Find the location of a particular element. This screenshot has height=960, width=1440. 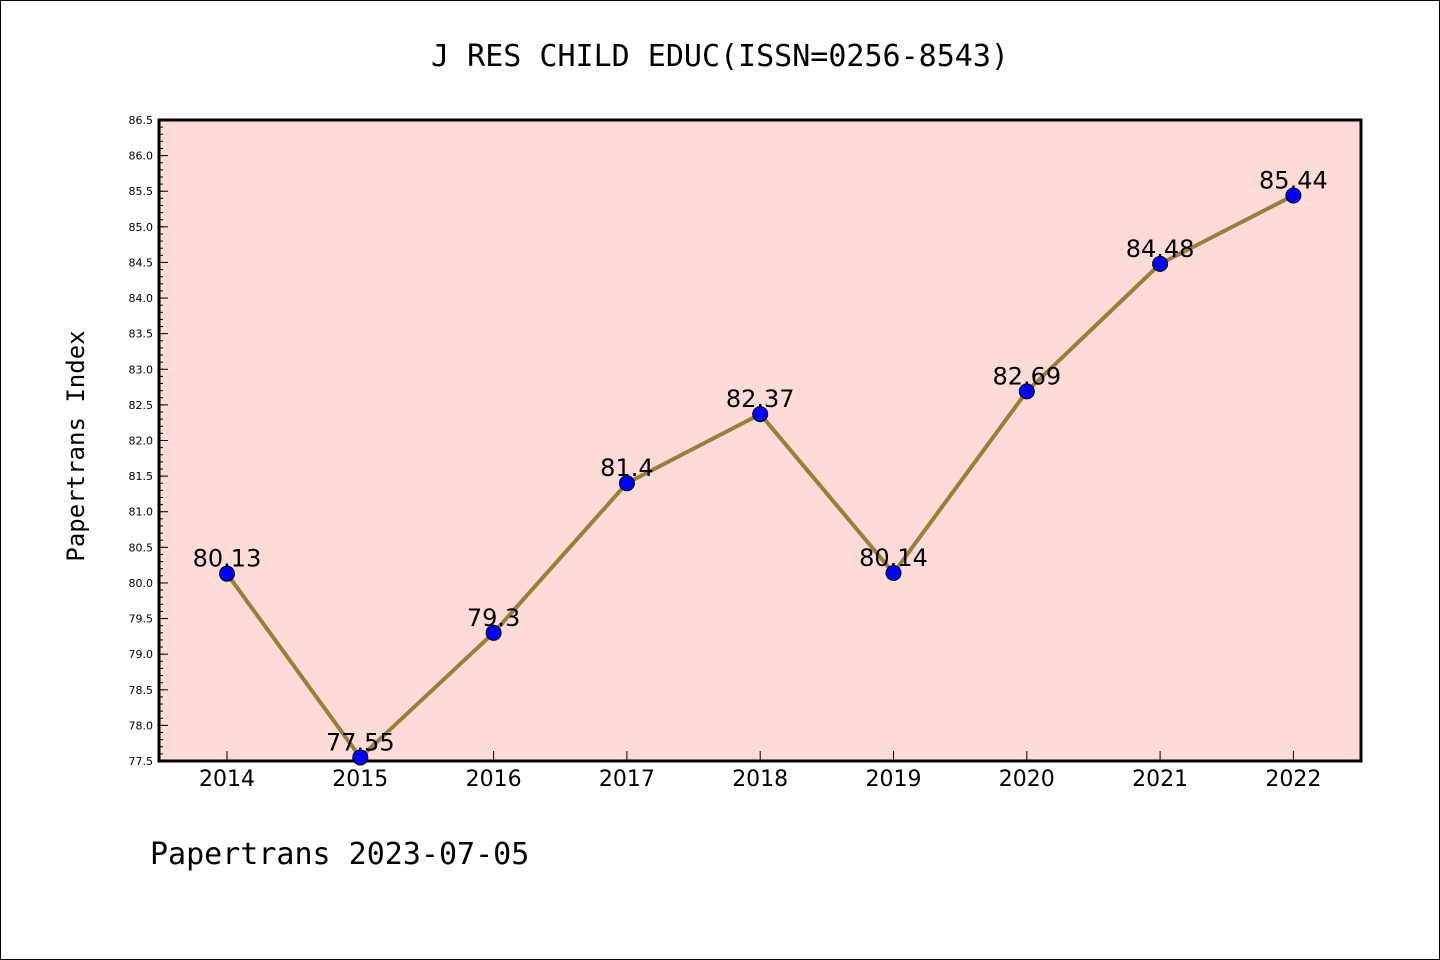

x-tick-label: 2022 is located at coordinates (1293, 779).